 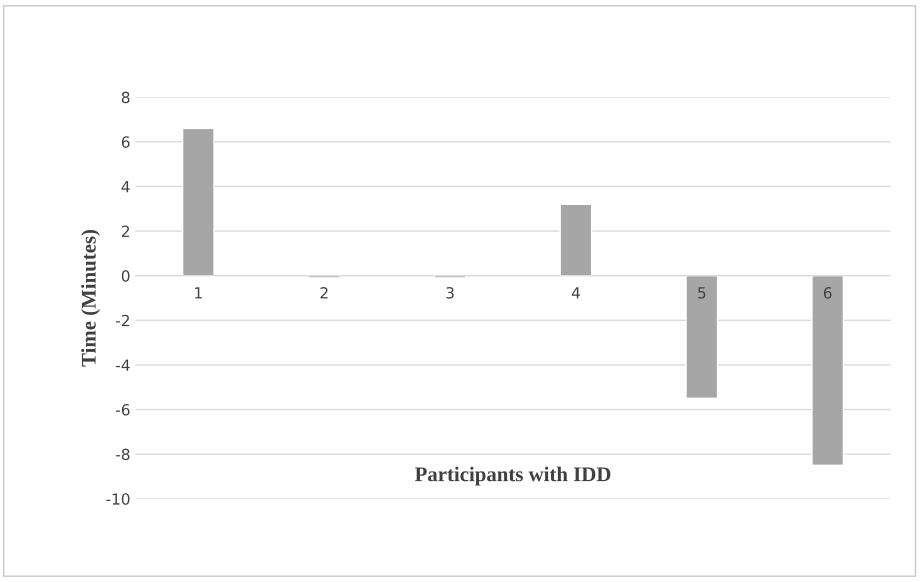 I want to click on x-tick-label: 3, so click(x=450, y=293).